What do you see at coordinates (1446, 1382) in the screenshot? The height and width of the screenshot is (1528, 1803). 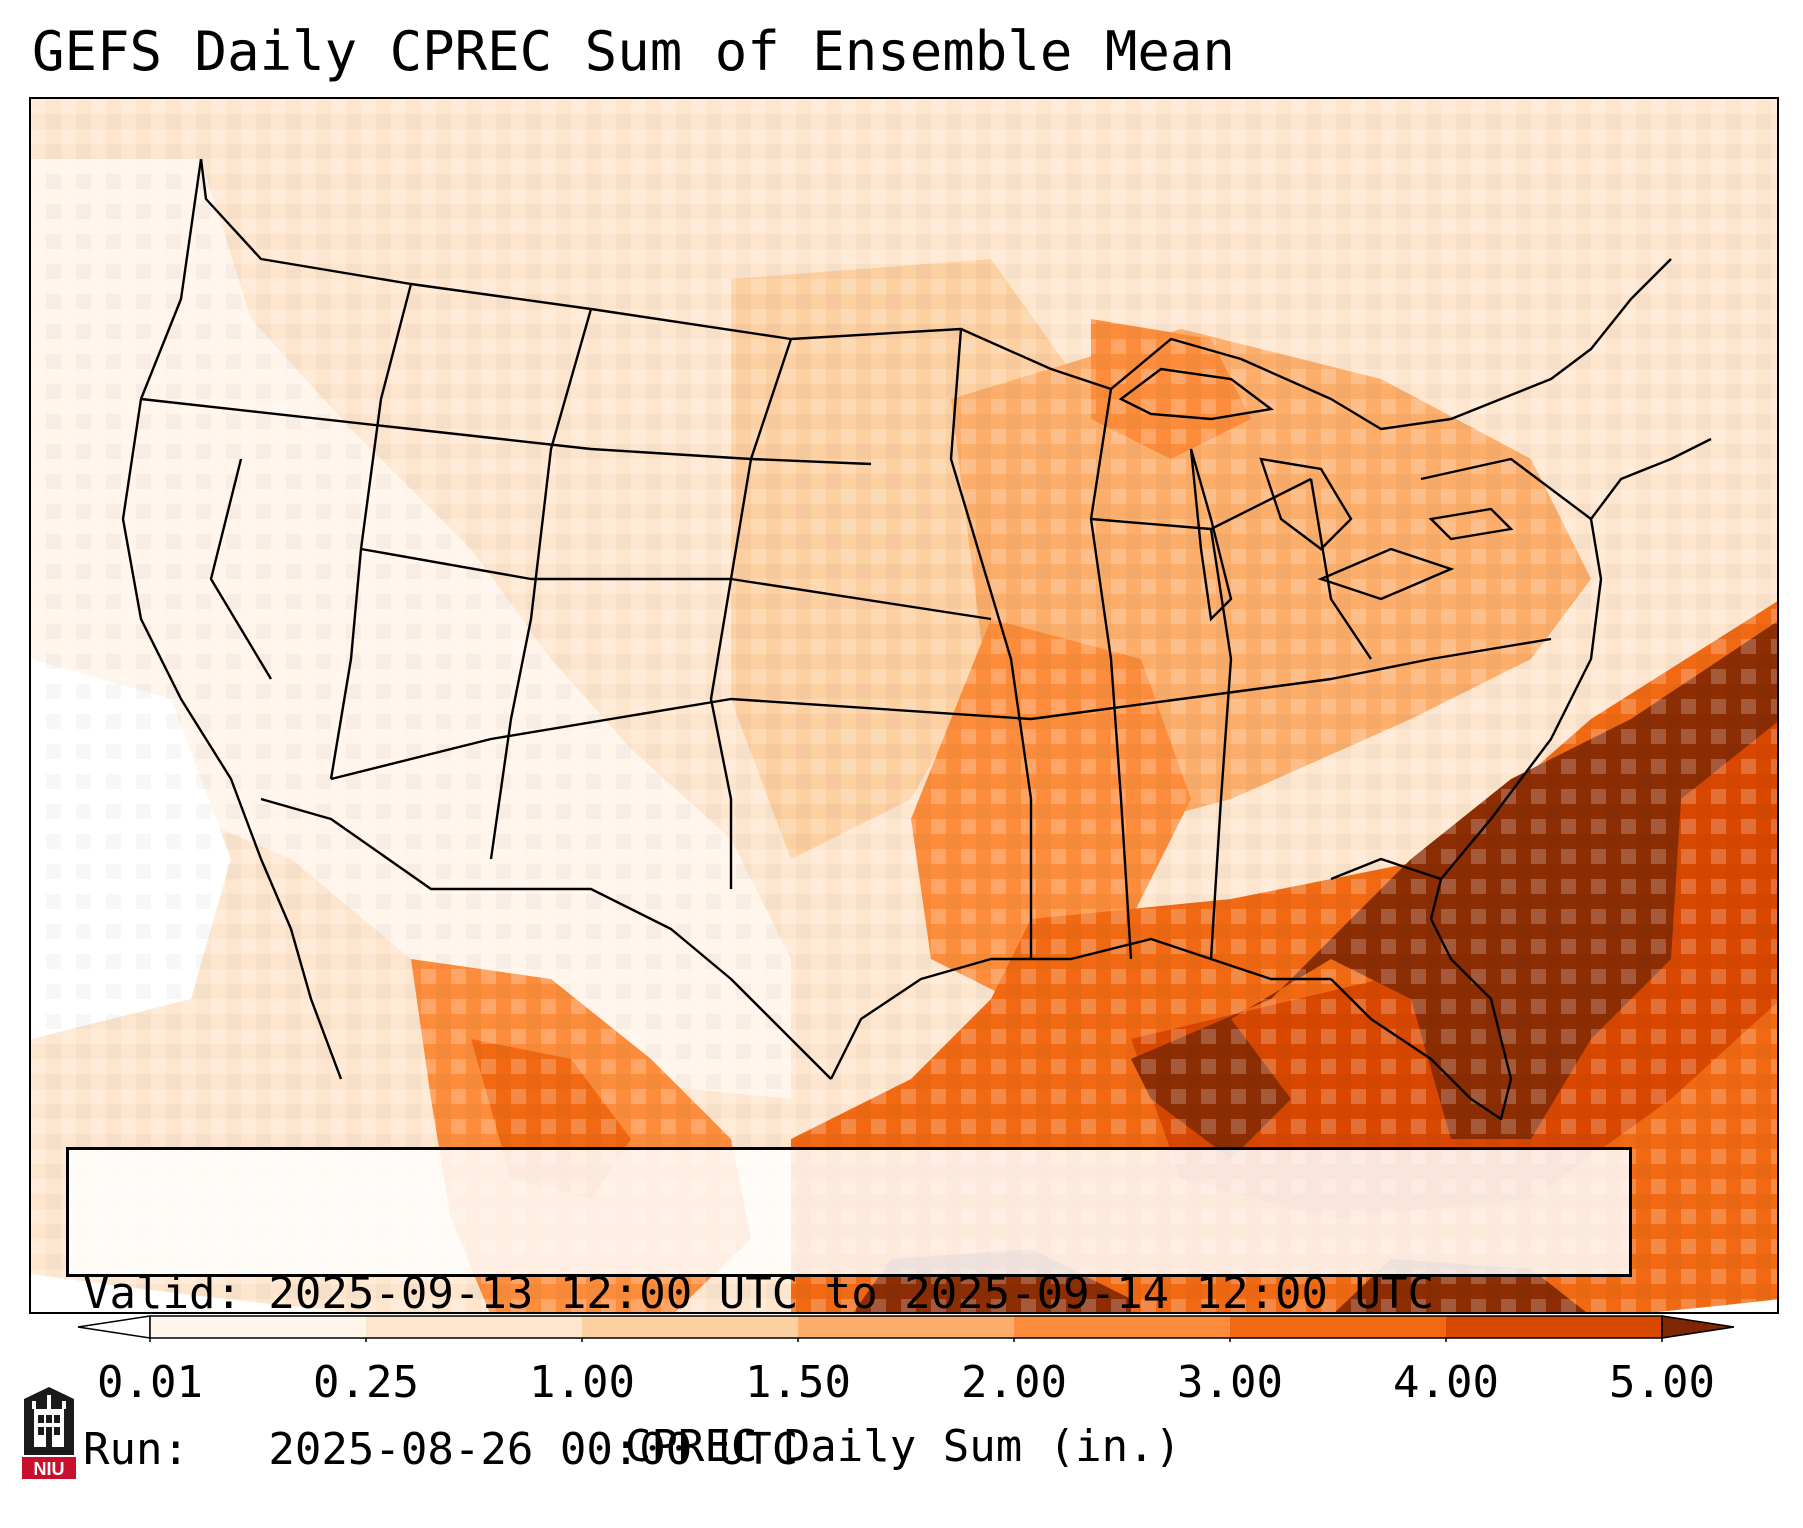 I see `colorbar-tick-label: 4.00` at bounding box center [1446, 1382].